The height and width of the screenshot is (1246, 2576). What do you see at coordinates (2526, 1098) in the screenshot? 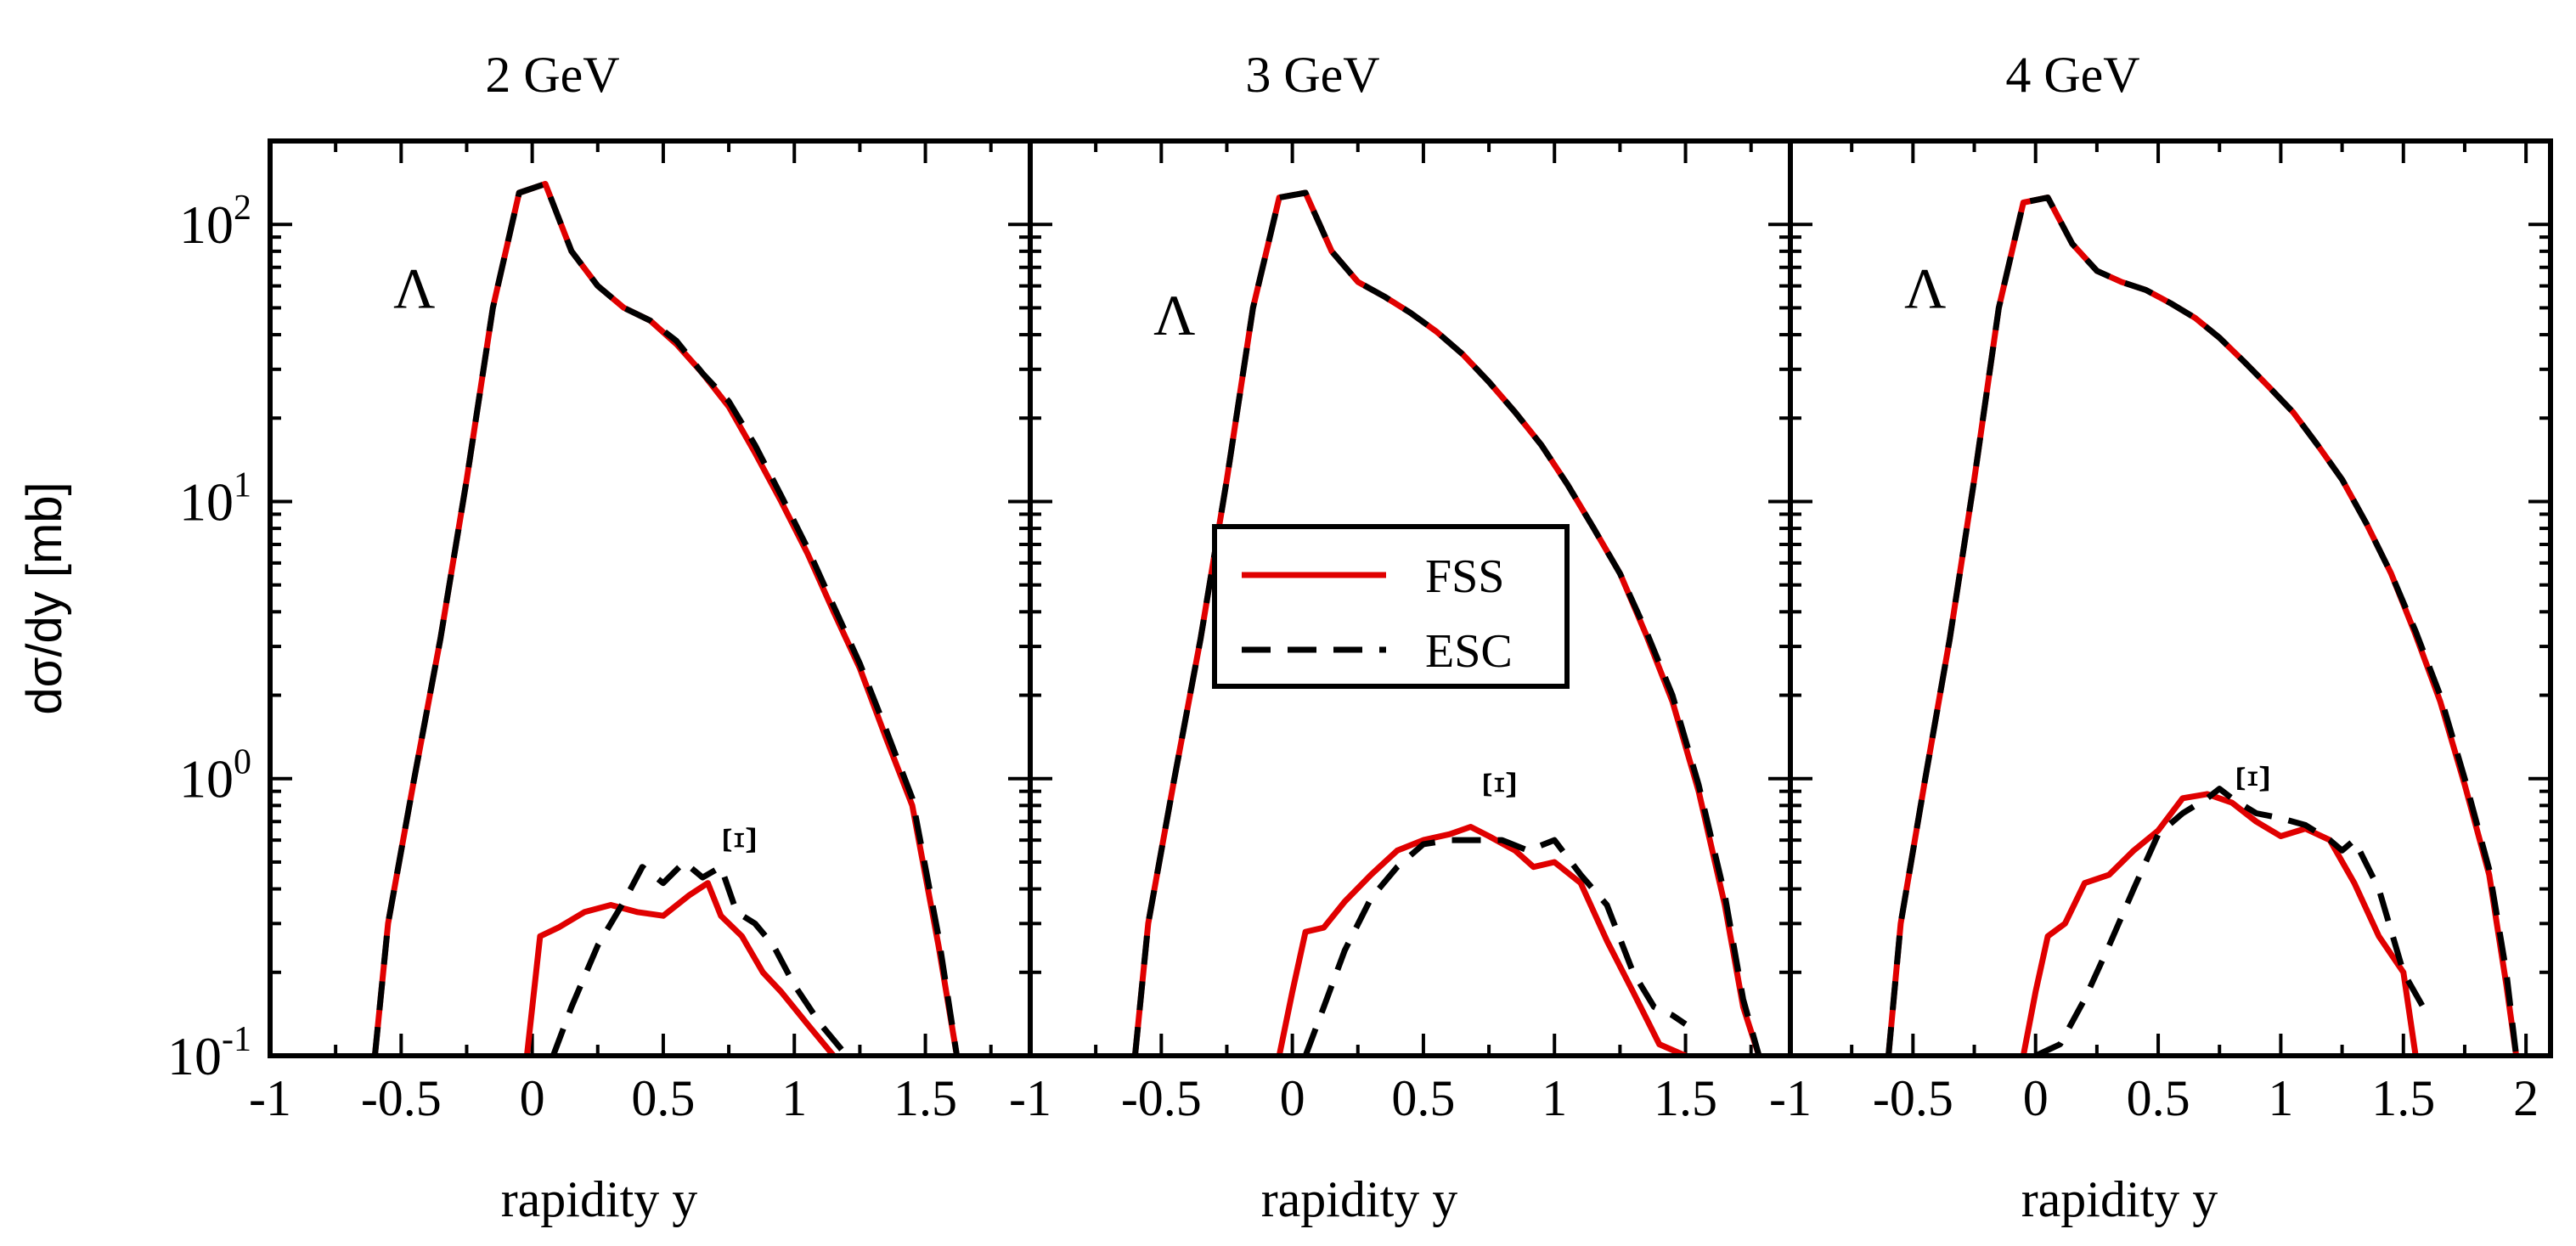
I see `x-tick-label: 2` at bounding box center [2526, 1098].